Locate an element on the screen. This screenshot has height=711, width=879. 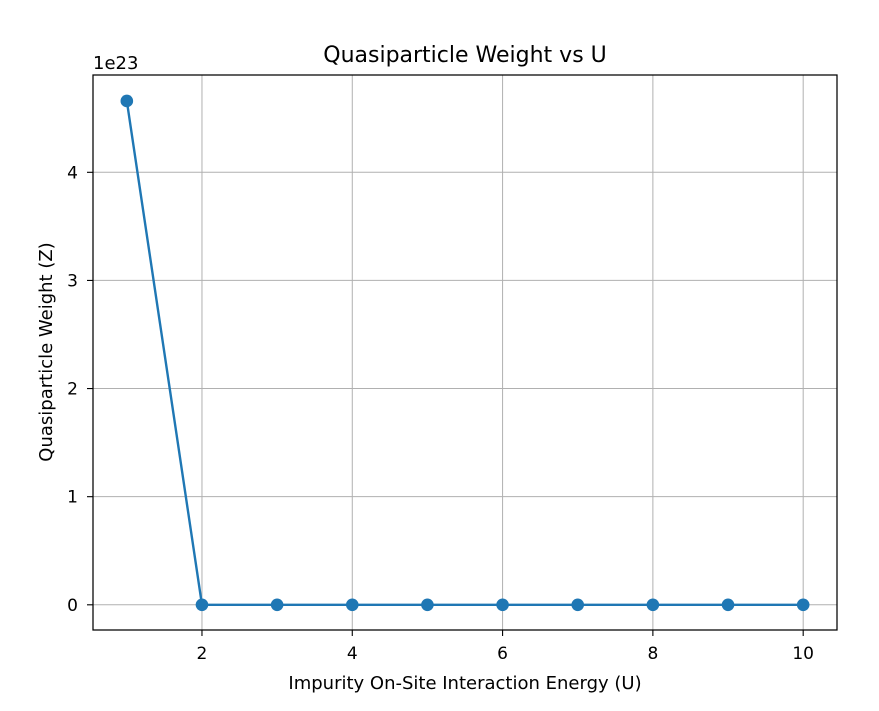
y-axis-label: Quasiparticle Weight (Z) is located at coordinates (46, 351).